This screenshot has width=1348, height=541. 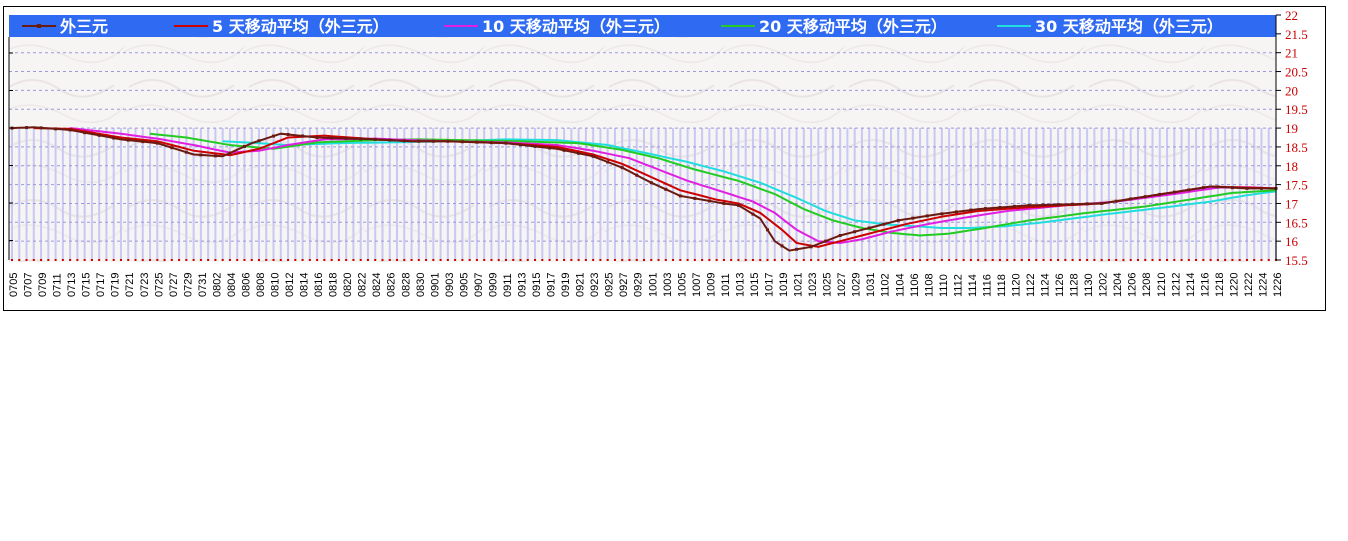 I want to click on x-tick-label: 1005, so click(x=682, y=285).